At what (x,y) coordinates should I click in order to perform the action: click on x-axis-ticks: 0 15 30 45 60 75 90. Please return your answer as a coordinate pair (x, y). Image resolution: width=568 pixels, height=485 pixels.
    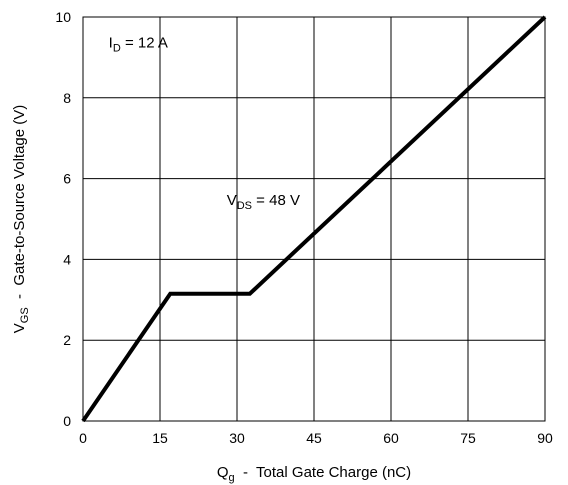
    Looking at the image, I should click on (316, 438).